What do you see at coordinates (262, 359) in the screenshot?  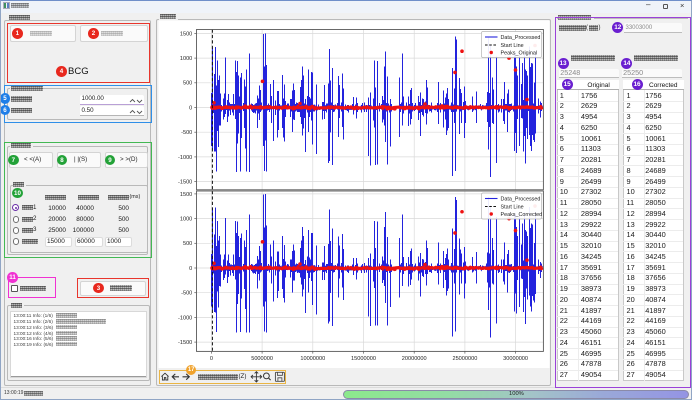 I see `svg-text: 5000000` at bounding box center [262, 359].